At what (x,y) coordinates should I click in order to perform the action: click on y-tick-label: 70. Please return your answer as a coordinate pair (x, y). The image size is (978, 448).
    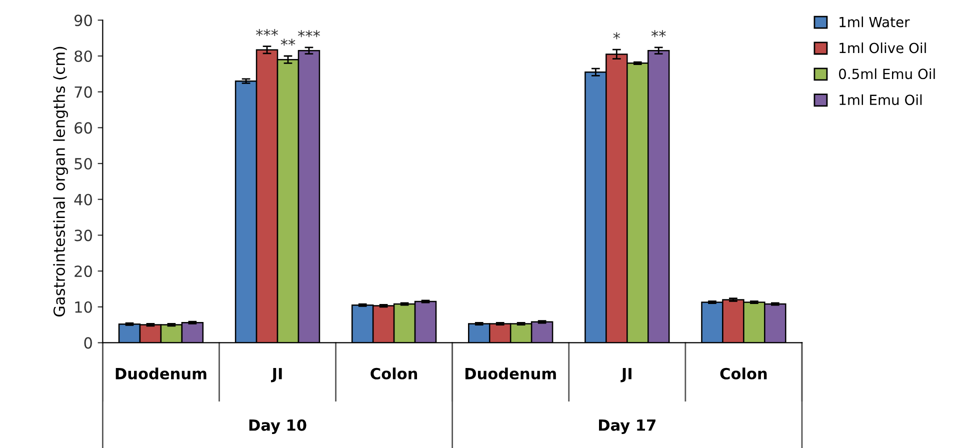
    Looking at the image, I should click on (83, 92).